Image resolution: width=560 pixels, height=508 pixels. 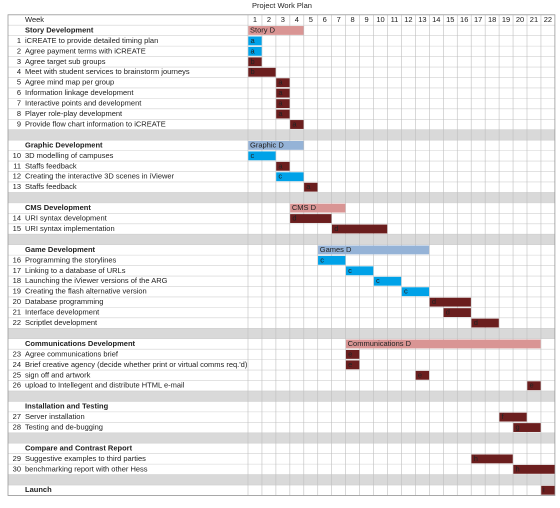 What do you see at coordinates (366, 19) in the screenshot?
I see `week-number: 9` at bounding box center [366, 19].